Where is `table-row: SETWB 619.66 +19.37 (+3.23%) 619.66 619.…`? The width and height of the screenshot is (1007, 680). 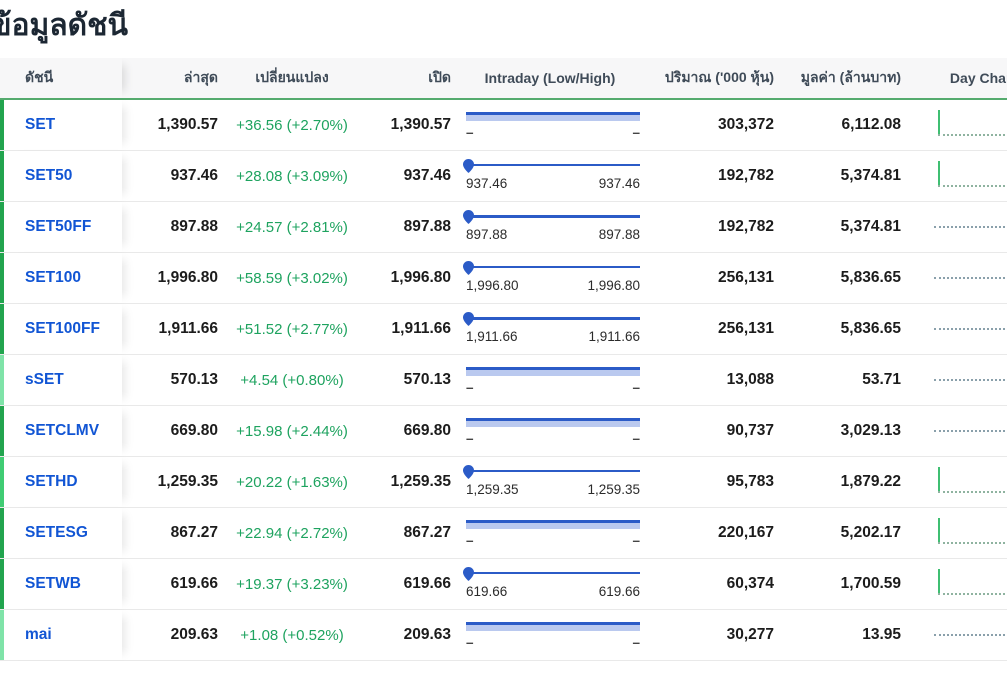
table-row: SETWB 619.66 +19.37 (+3.23%) 619.66 619.… is located at coordinates (503, 584).